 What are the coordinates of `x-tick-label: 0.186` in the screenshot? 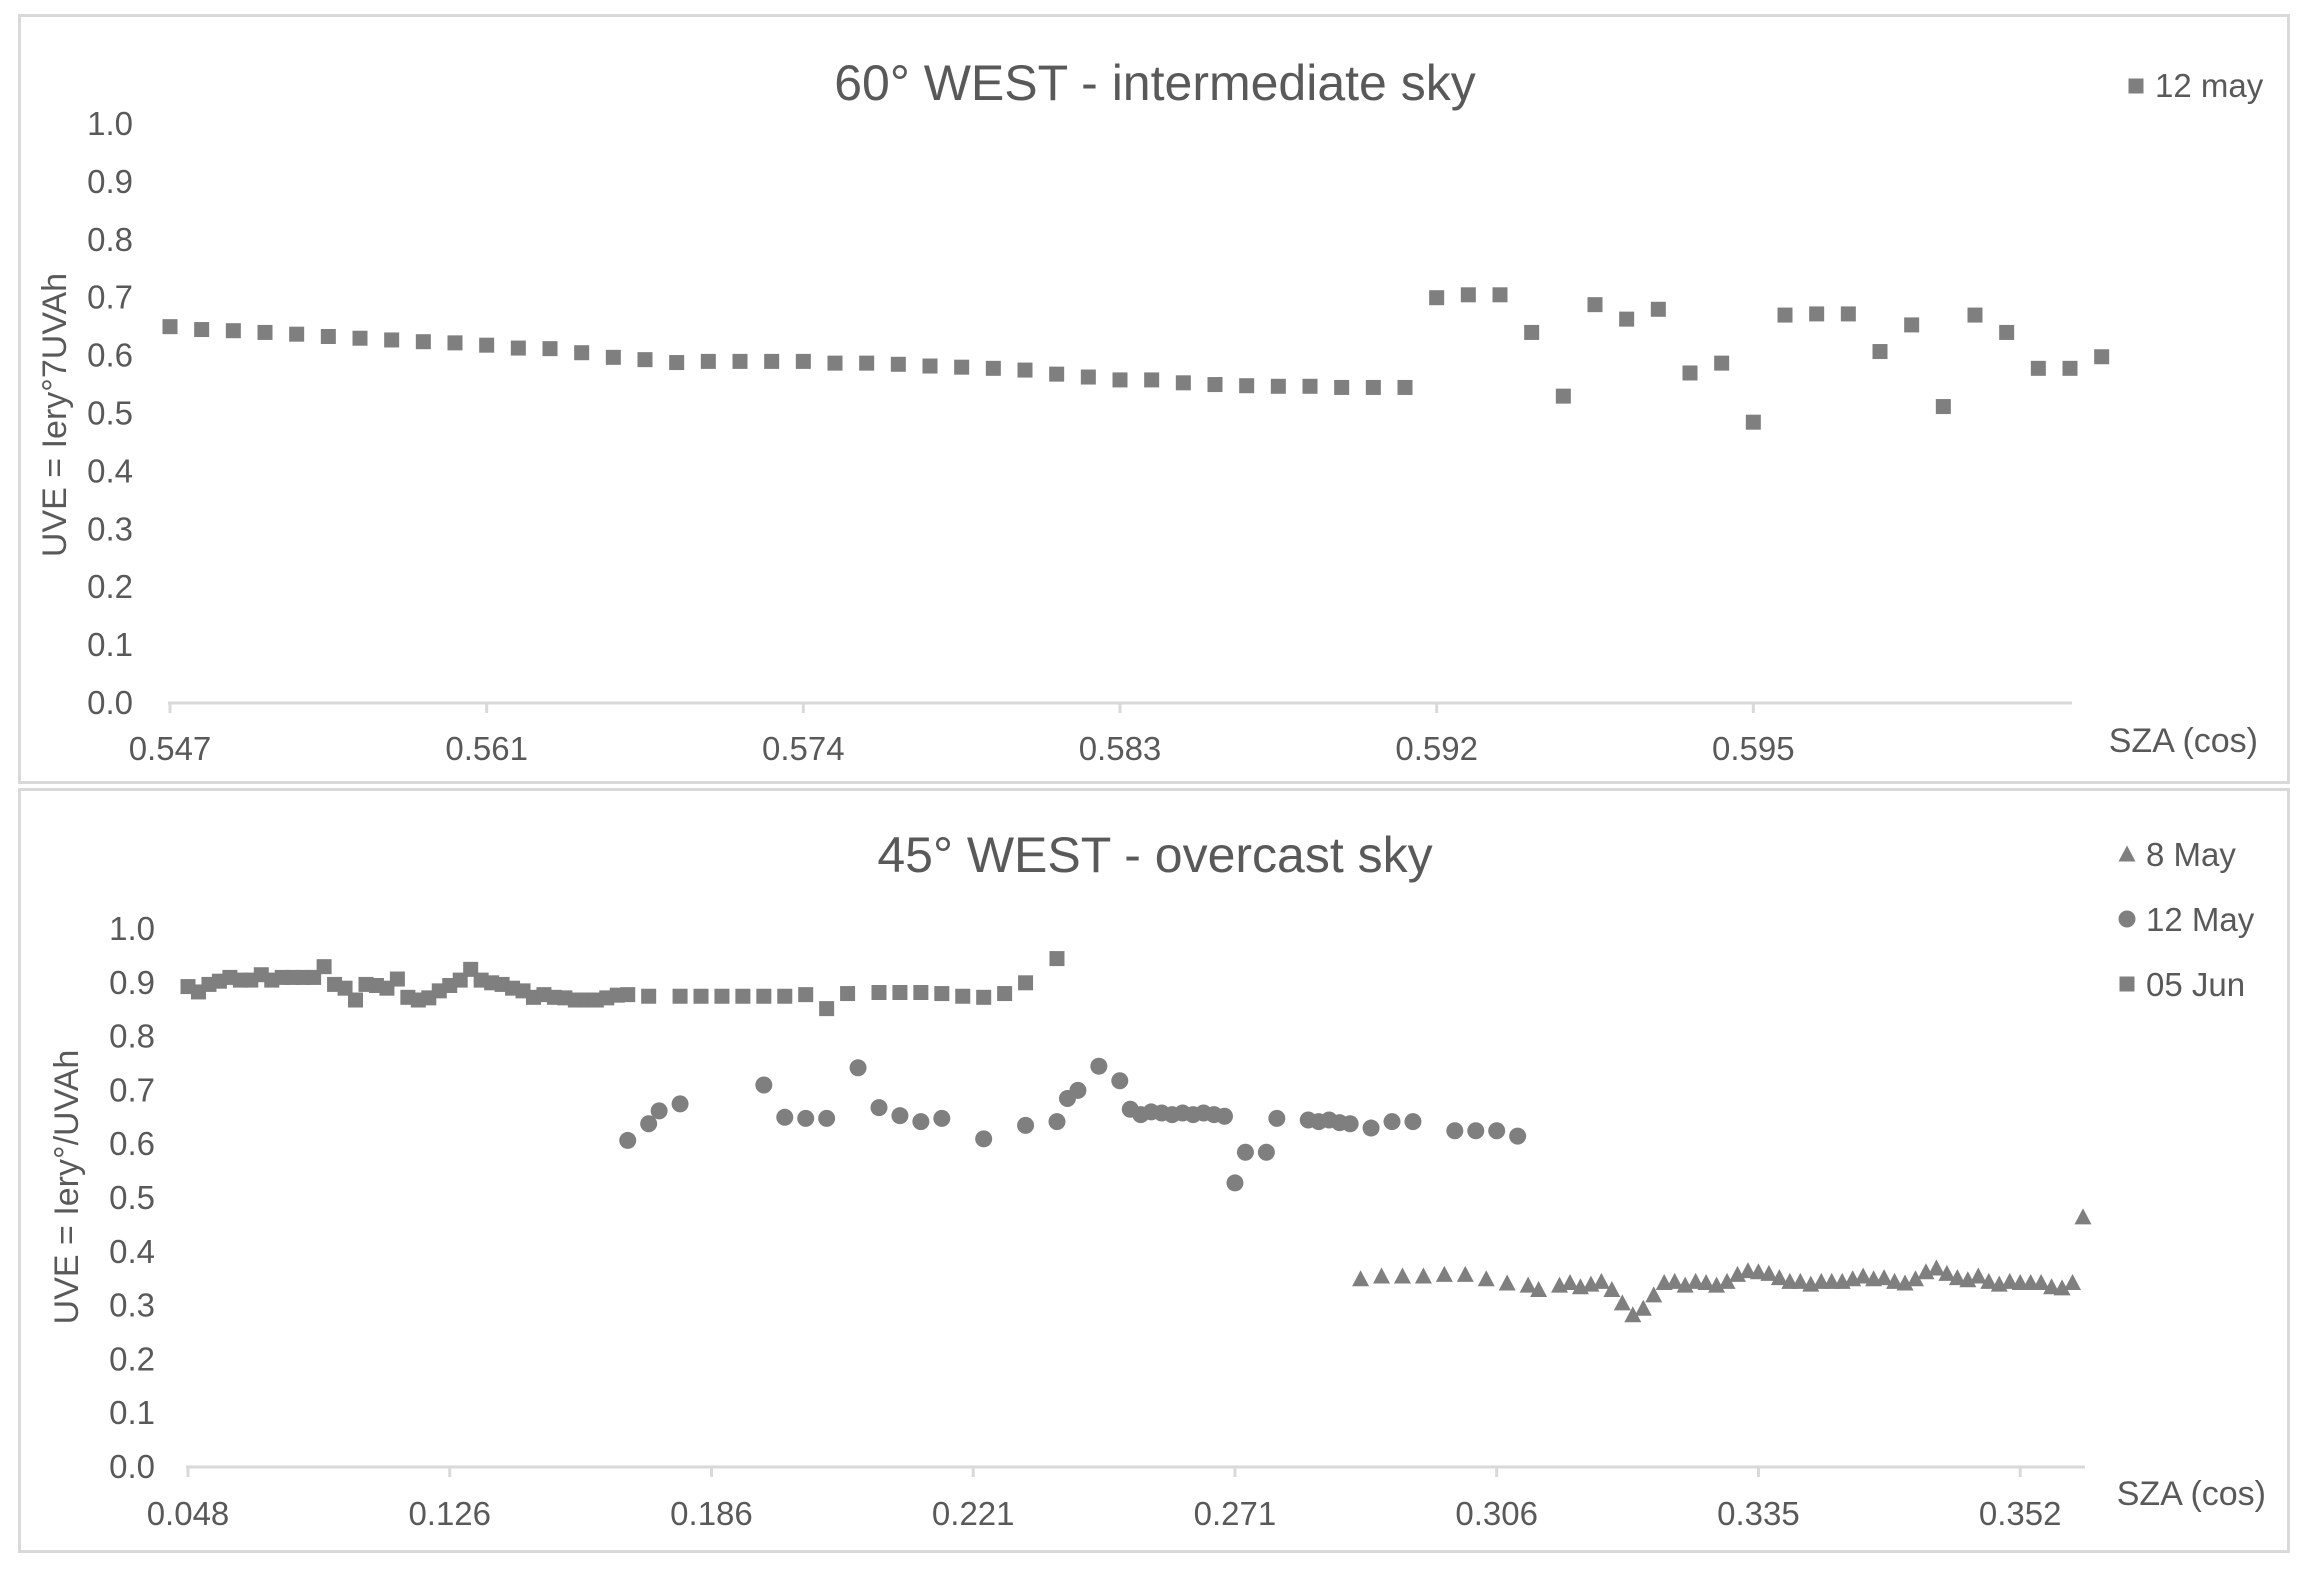 It's located at (711, 1513).